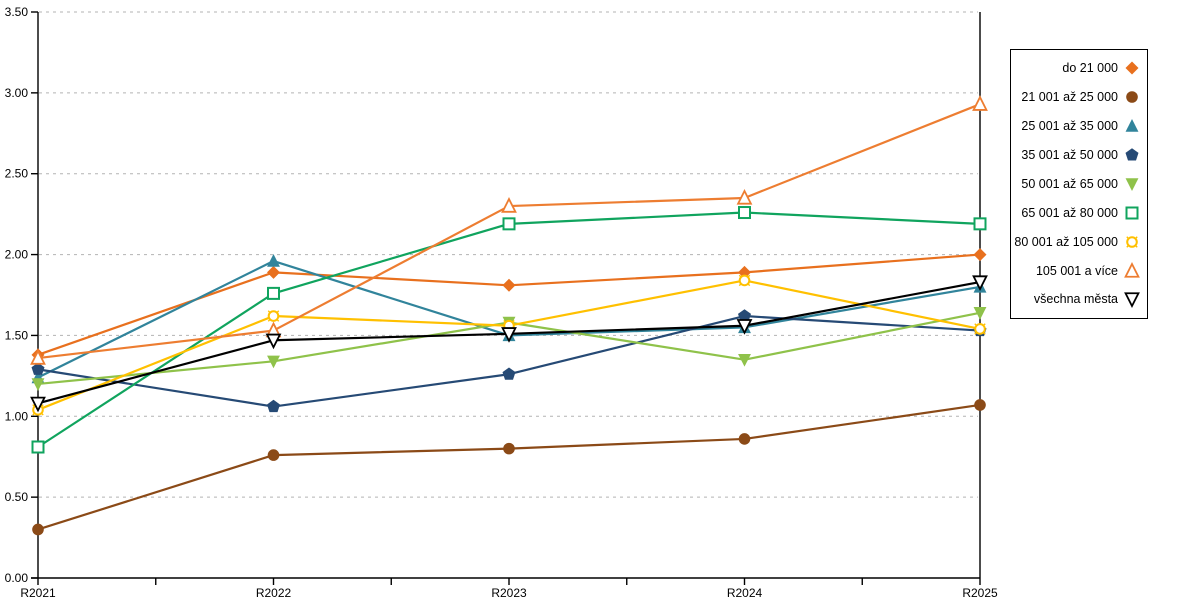 Image resolution: width=1200 pixels, height=600 pixels. Describe the element at coordinates (38, 404) in the screenshot. I see `marker-vechna-msta-R2021` at that location.